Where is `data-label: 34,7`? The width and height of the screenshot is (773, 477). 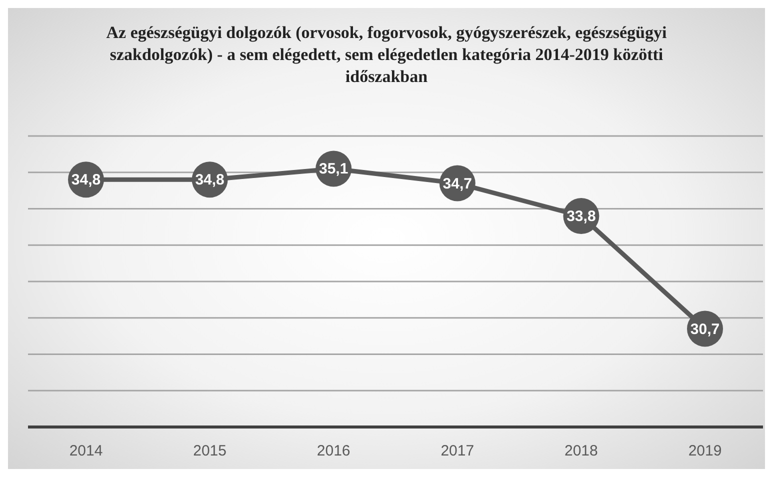
data-label: 34,7 is located at coordinates (457, 183).